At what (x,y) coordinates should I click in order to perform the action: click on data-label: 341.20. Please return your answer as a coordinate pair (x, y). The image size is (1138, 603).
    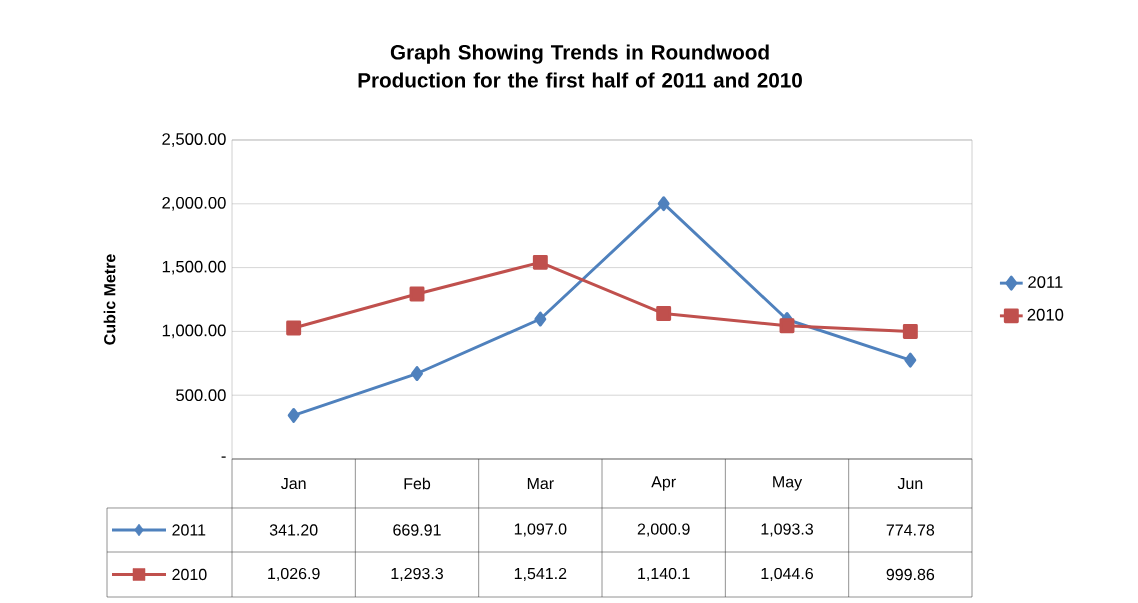
    Looking at the image, I should click on (293, 530).